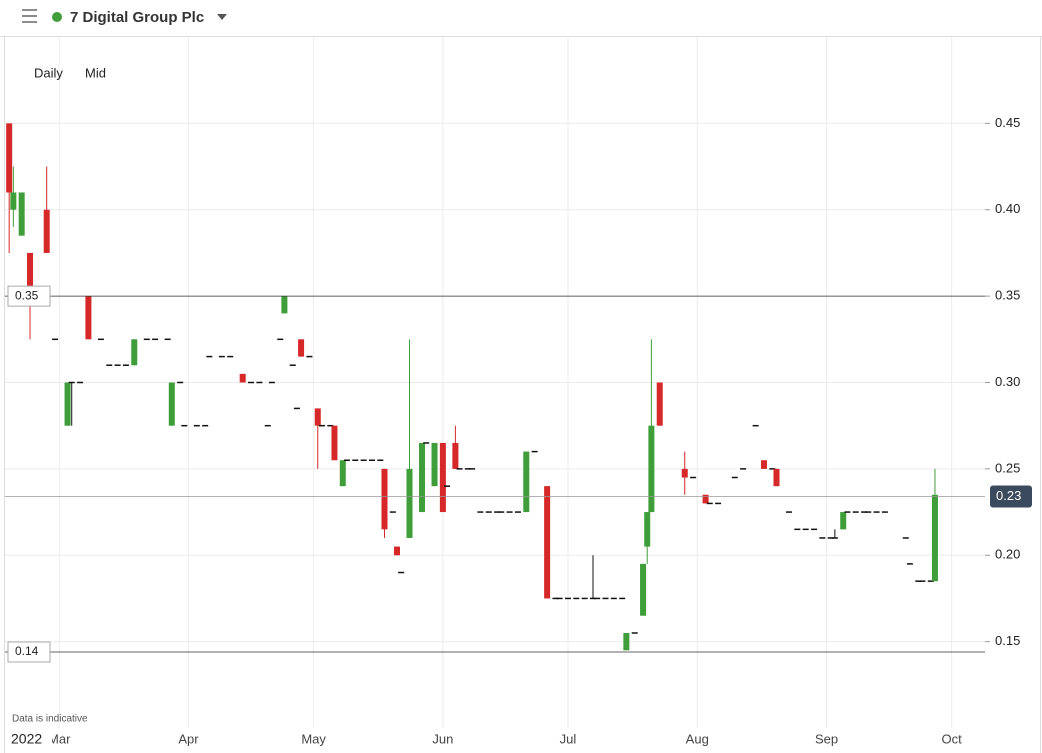 The width and height of the screenshot is (1042, 753). I want to click on y-tick-label: 0.15, so click(1007, 640).